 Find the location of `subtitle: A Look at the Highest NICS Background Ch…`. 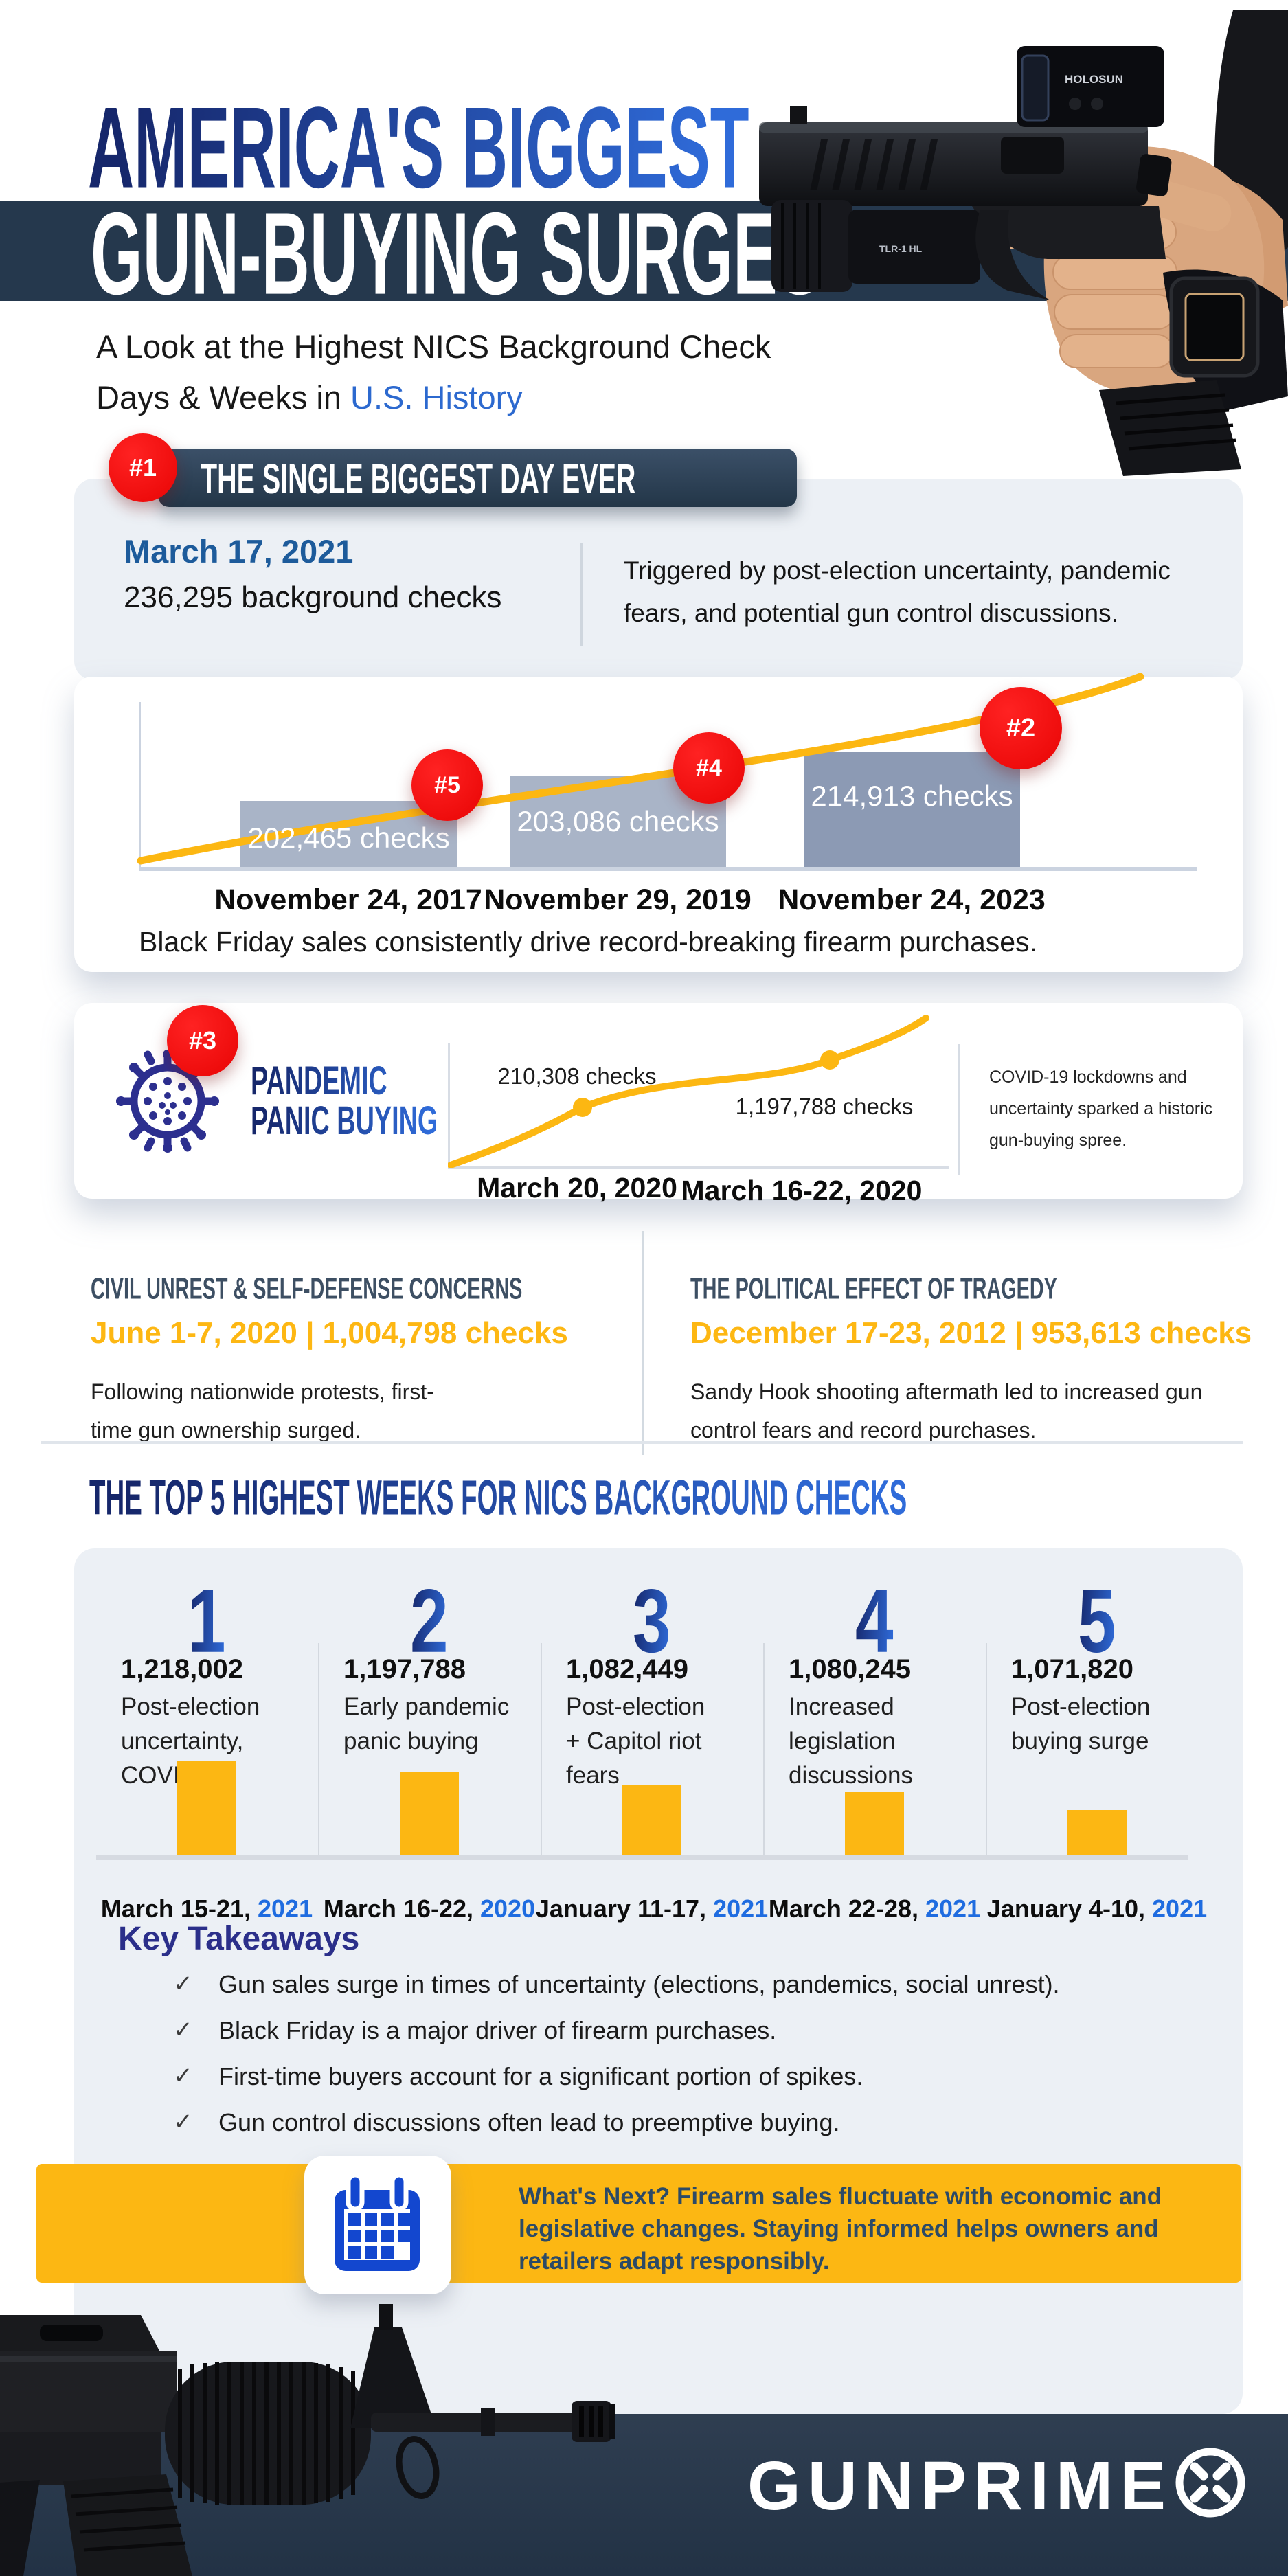

subtitle: A Look at the Highest NICS Background Ch… is located at coordinates (433, 372).